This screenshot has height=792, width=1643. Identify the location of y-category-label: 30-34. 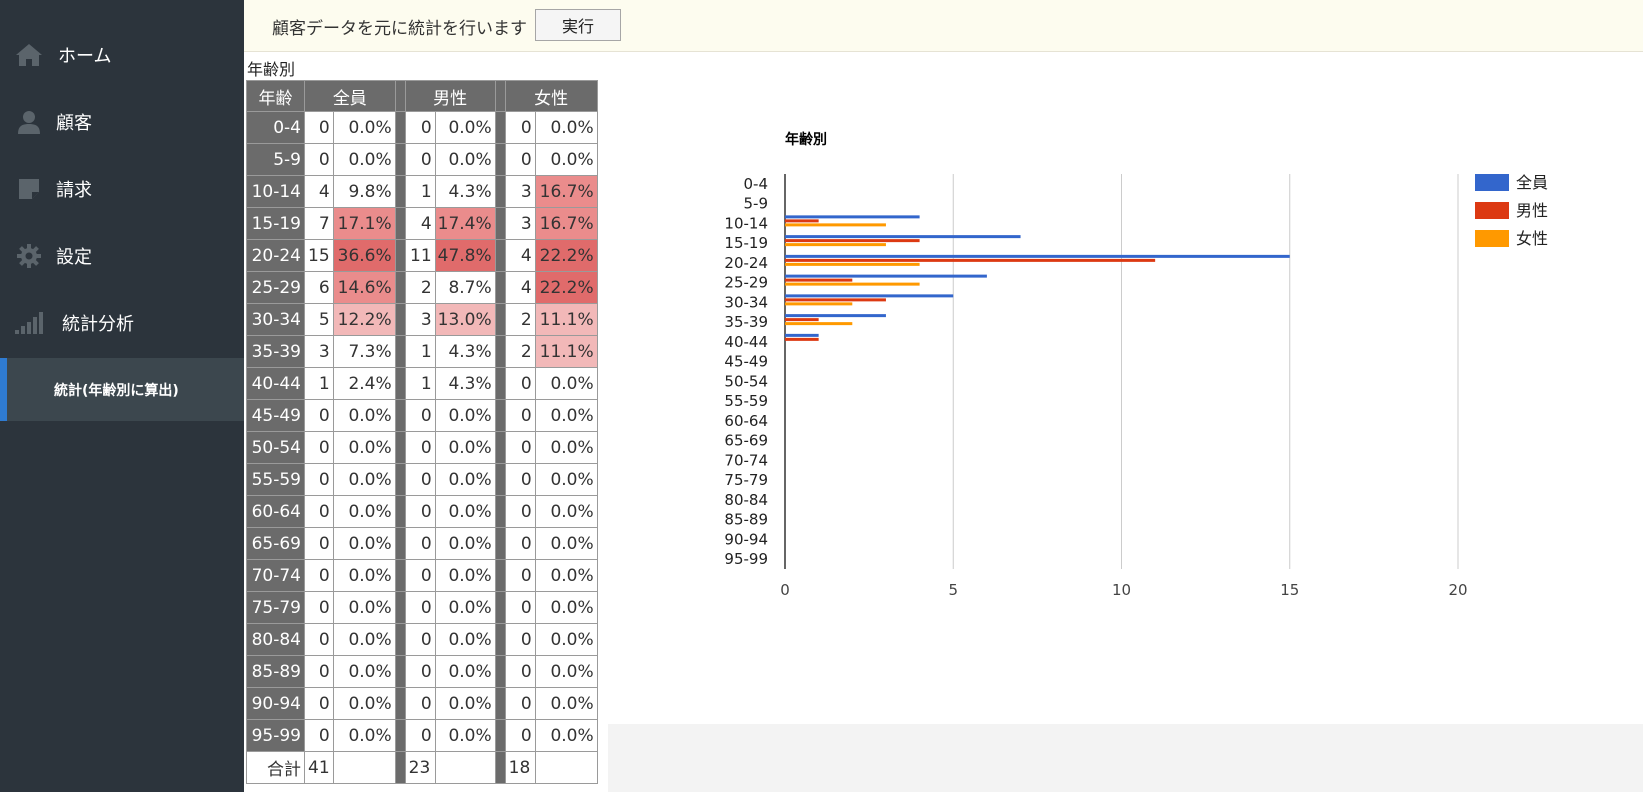
(746, 302).